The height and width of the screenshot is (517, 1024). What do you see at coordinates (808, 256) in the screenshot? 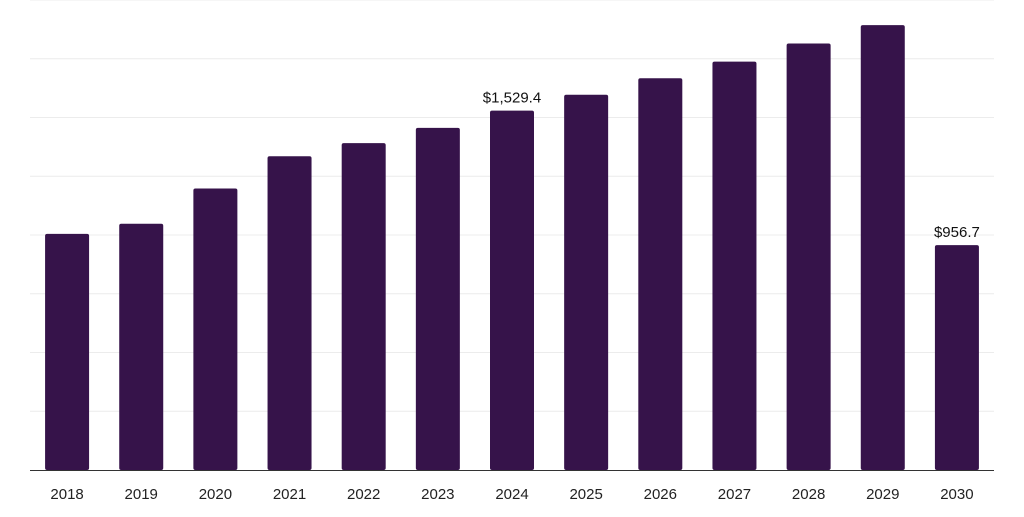
I see `bar-2028` at bounding box center [808, 256].